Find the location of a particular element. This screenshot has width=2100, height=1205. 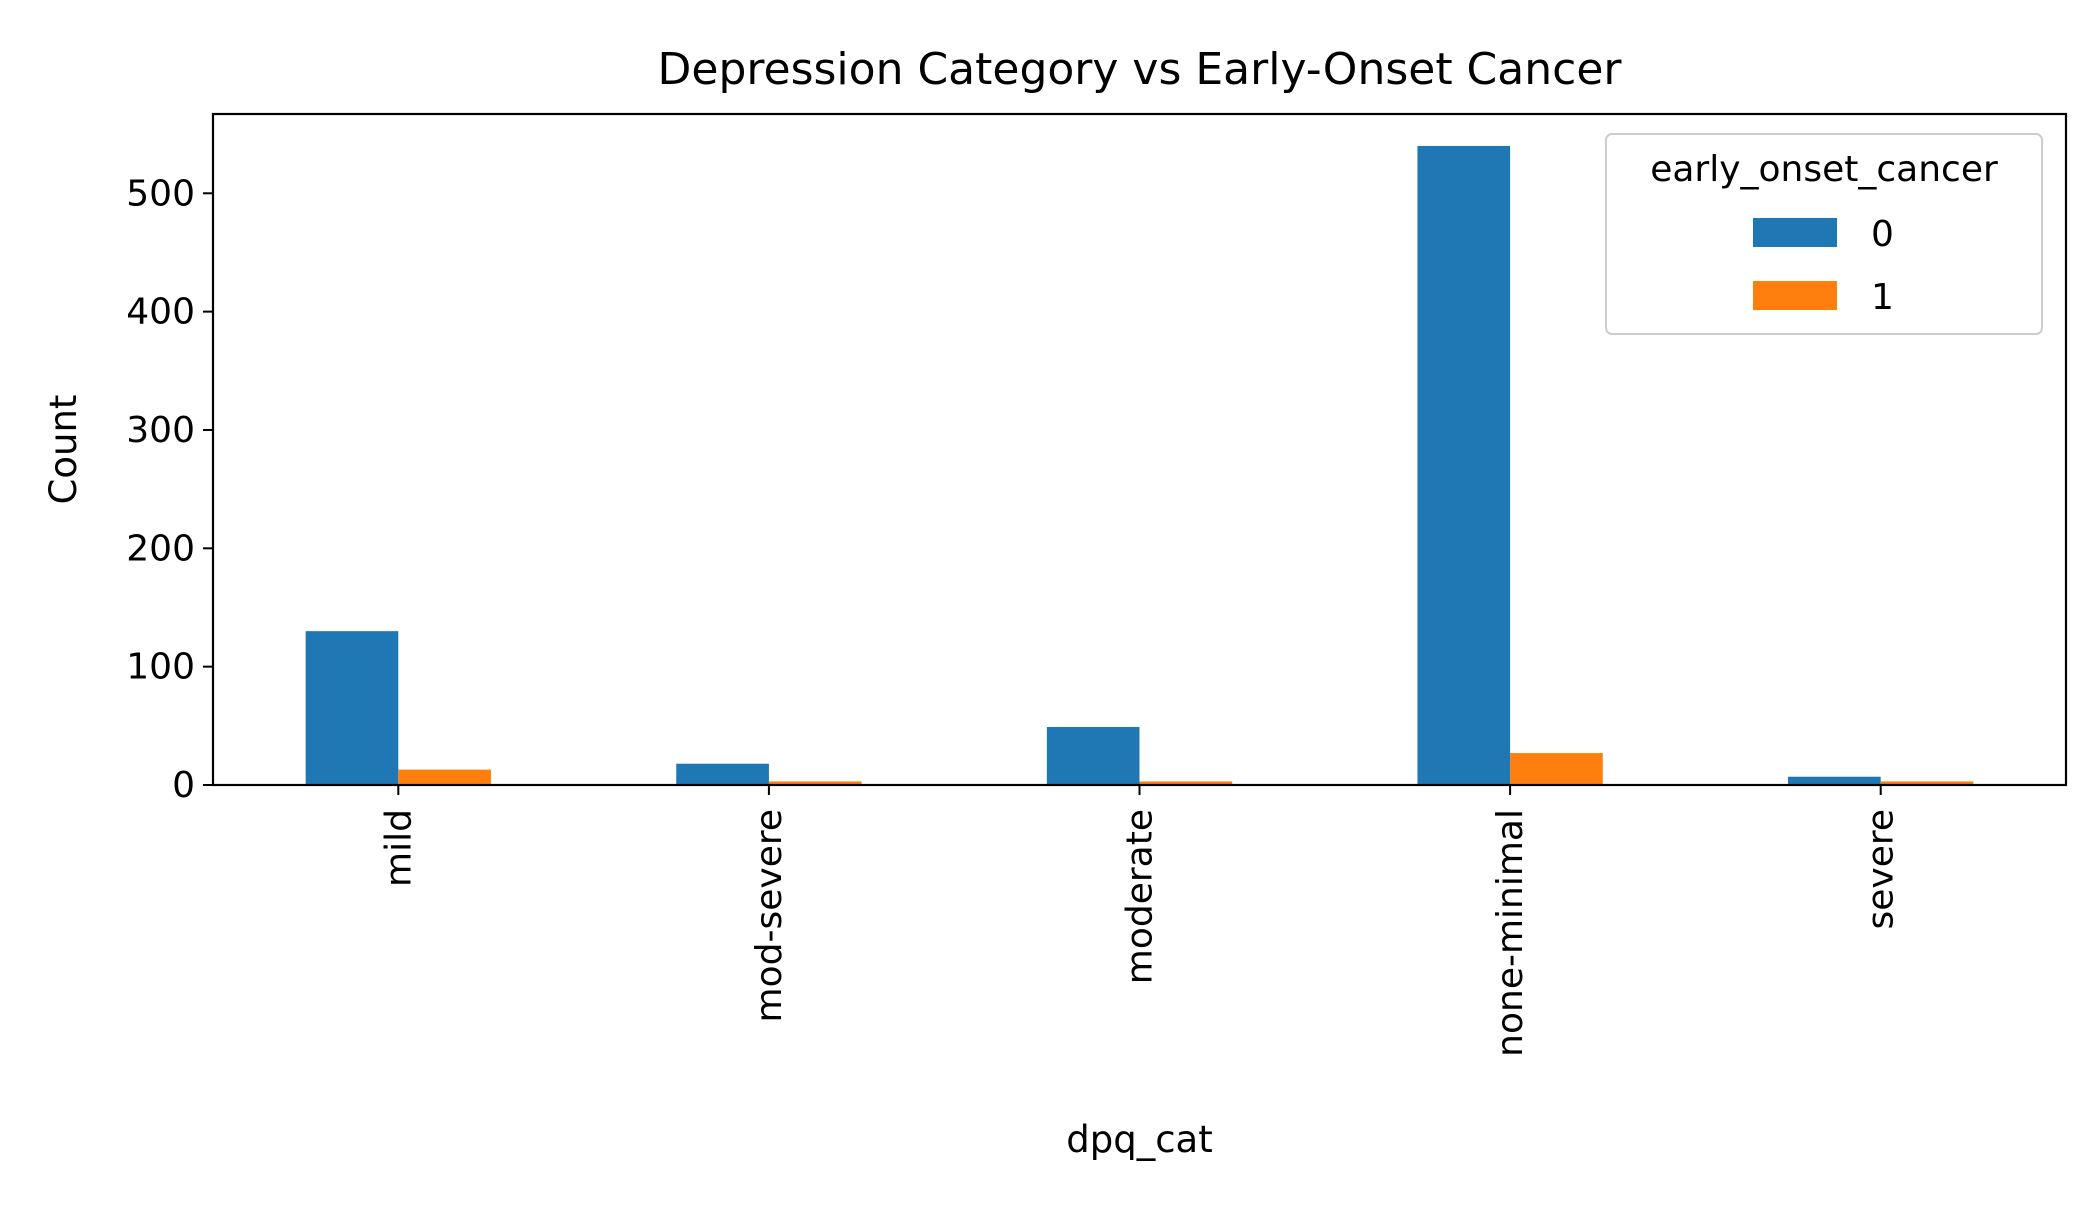

y-tick-label-100: 100 is located at coordinates (160, 667).